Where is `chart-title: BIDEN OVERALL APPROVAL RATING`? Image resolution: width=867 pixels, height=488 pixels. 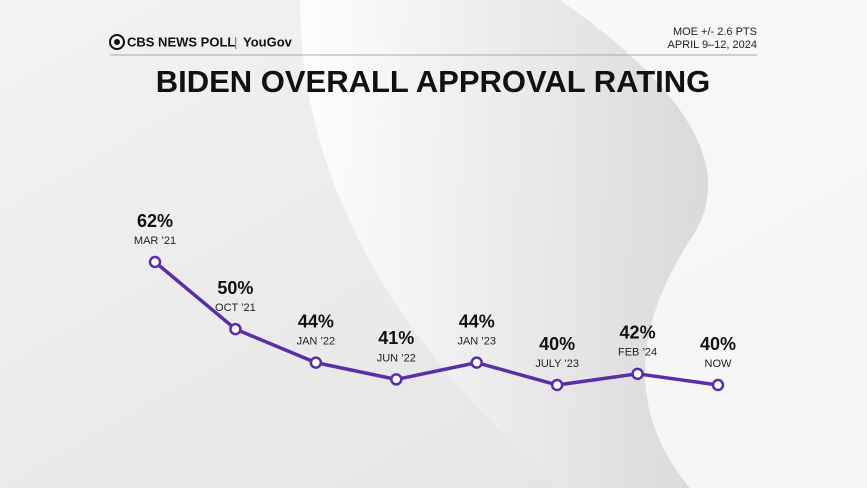
chart-title: BIDEN OVERALL APPROVAL RATING is located at coordinates (433, 81).